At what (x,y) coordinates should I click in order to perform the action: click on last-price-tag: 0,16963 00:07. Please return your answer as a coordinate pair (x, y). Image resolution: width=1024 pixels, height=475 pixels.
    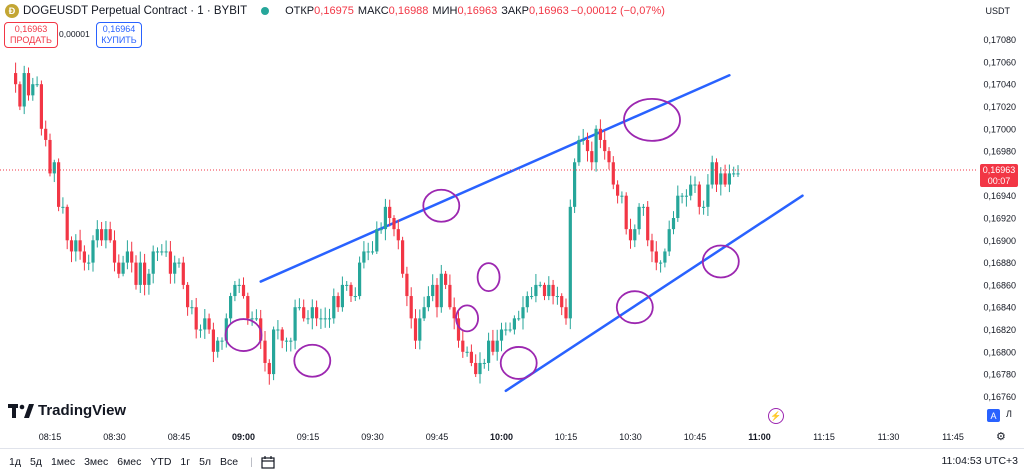
    Looking at the image, I should click on (999, 175).